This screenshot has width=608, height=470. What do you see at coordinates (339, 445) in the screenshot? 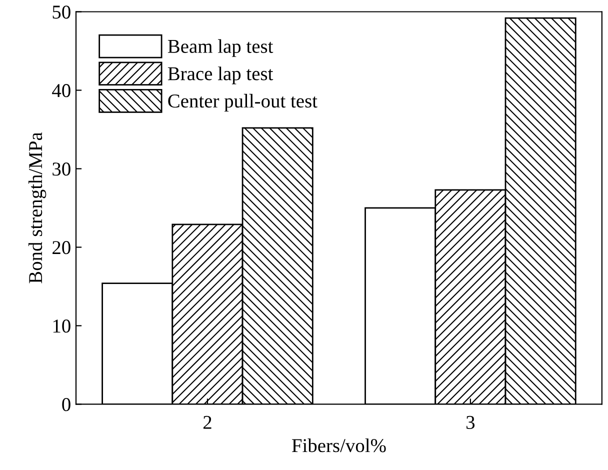
I see `x-axis-title: Fibers/vol%` at bounding box center [339, 445].